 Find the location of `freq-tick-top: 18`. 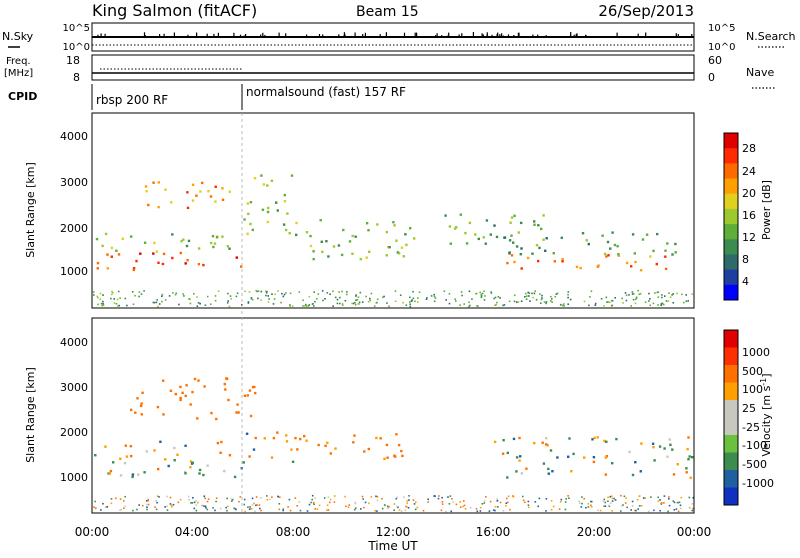

freq-tick-top: 18 is located at coordinates (73, 60).